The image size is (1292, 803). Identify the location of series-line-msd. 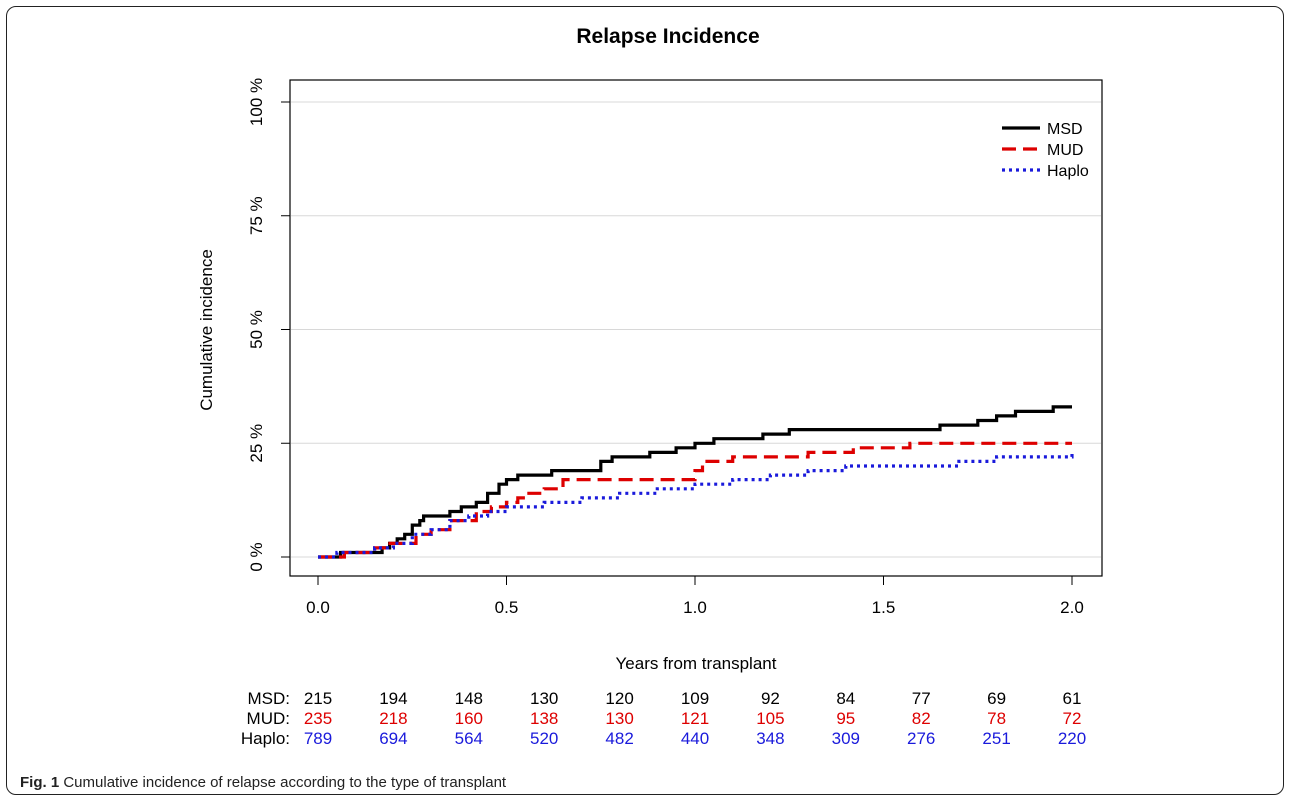
(695, 482).